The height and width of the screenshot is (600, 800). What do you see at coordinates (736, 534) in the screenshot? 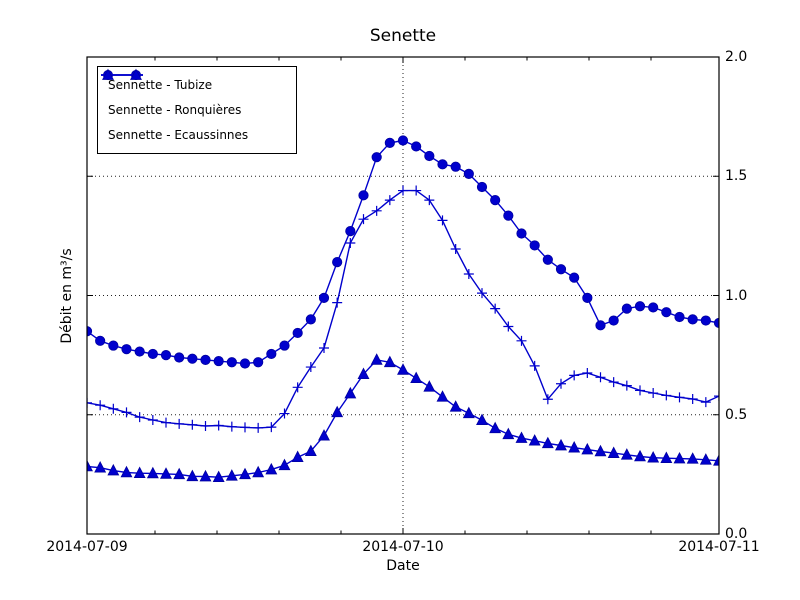
I see `y-tick-label: 0.0` at bounding box center [736, 534].